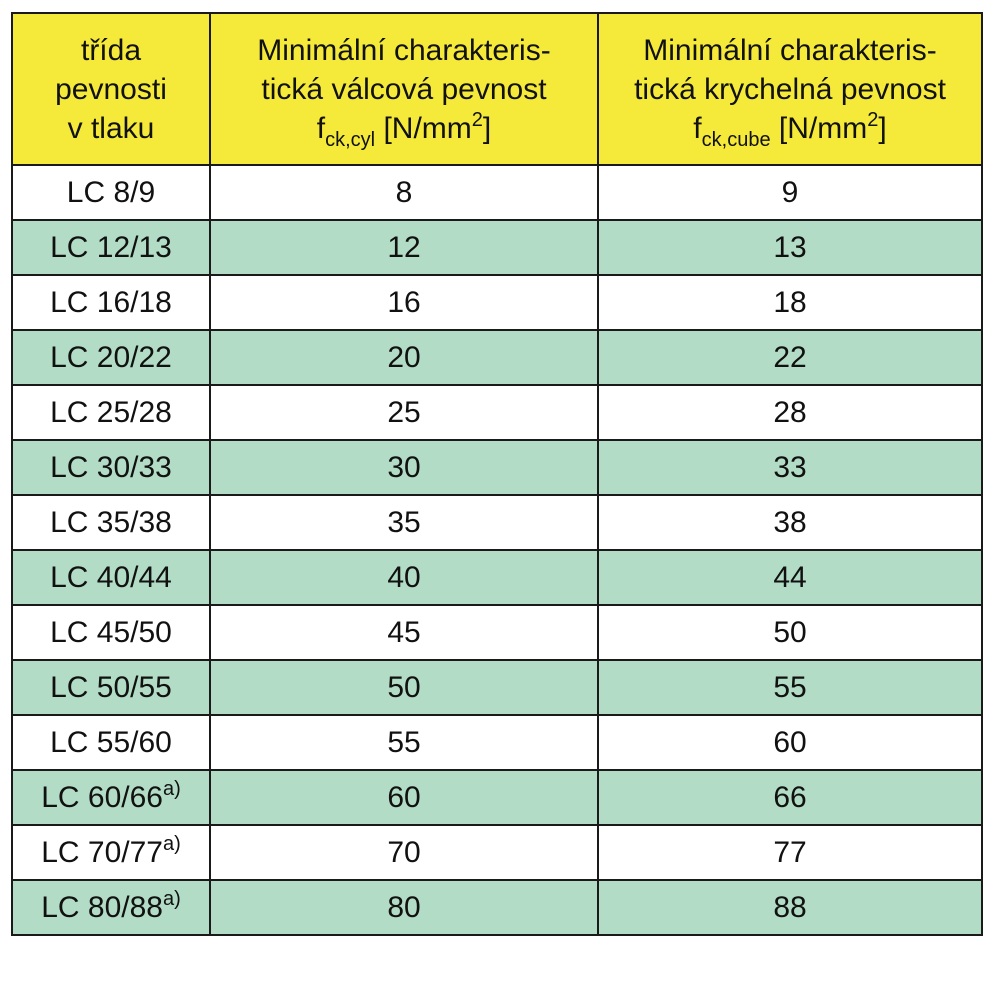  I want to click on header-col2-unit-open: [N/mm, so click(423, 128).